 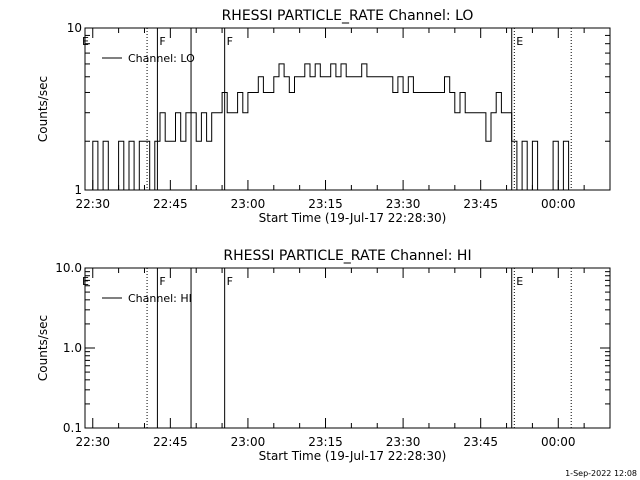 What do you see at coordinates (601, 473) in the screenshot?
I see `footer-timestamp: 1-Sep-2022 12:08` at bounding box center [601, 473].